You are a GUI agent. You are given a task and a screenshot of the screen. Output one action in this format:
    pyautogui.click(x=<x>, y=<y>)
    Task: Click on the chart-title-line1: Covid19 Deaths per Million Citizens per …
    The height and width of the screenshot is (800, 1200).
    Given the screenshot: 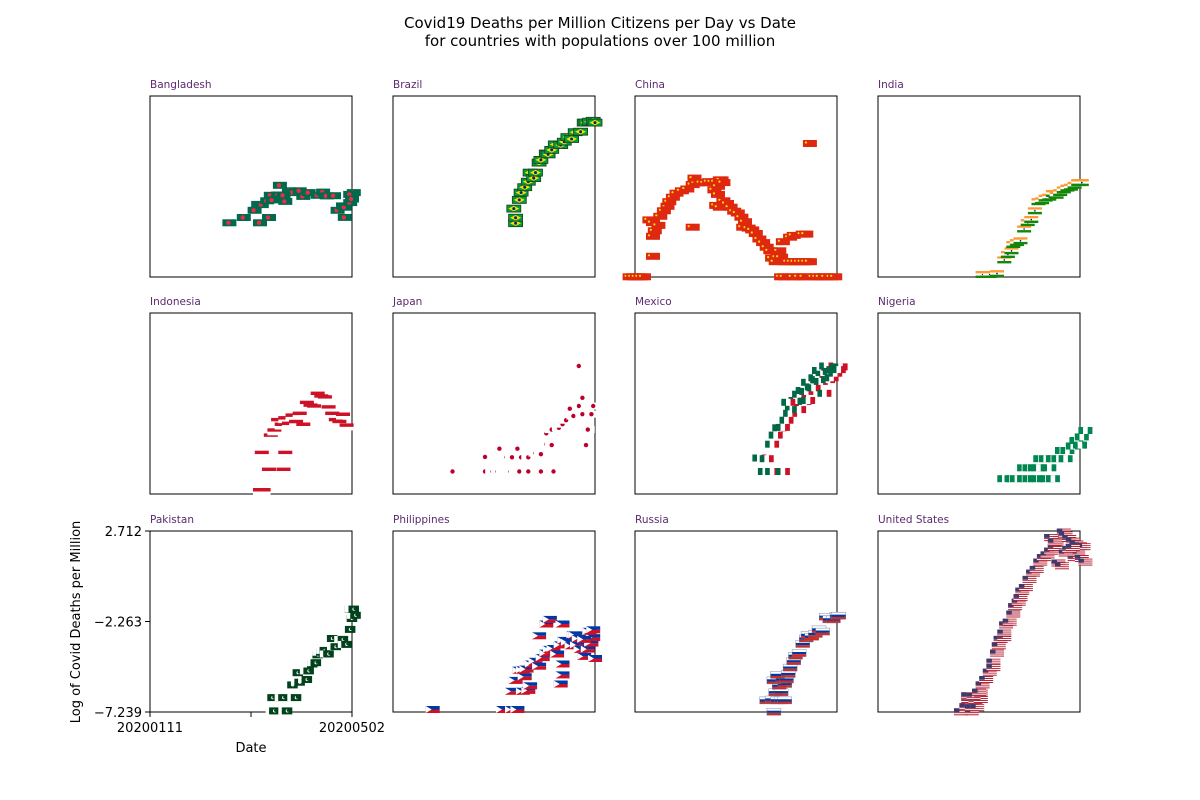 What is the action you would take?
    pyautogui.click(x=600, y=23)
    